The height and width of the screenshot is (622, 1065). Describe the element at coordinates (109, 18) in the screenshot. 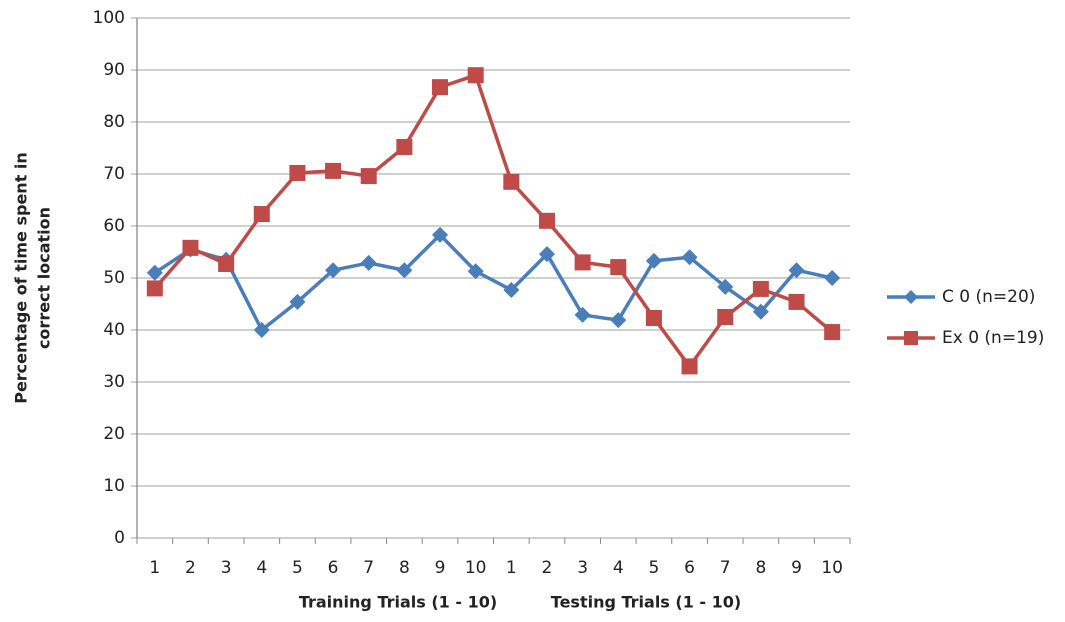

I see `y-tick-label: 100` at that location.